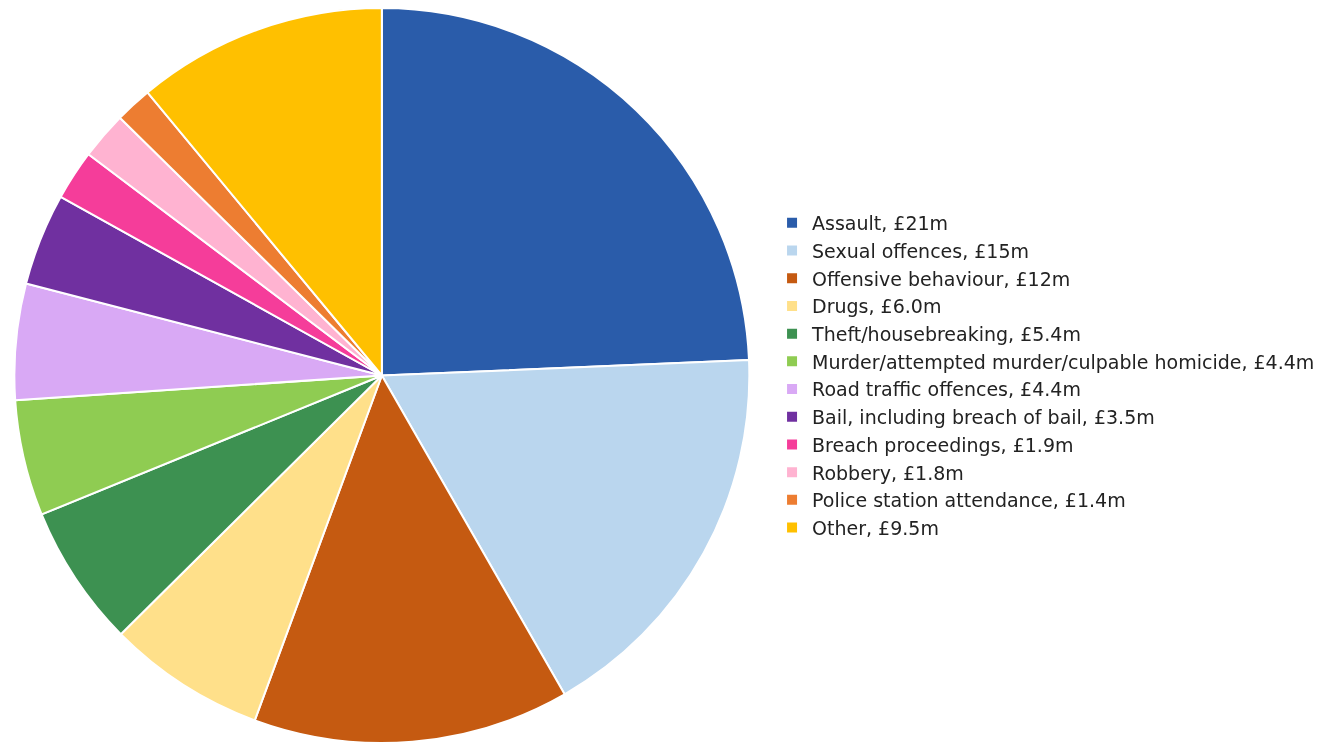  What do you see at coordinates (875, 527) in the screenshot?
I see `legend-label: Other, £9.5m` at bounding box center [875, 527].